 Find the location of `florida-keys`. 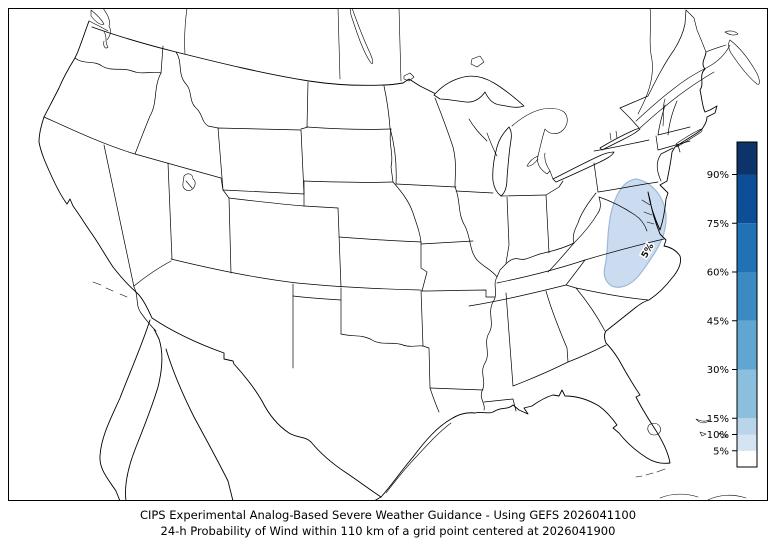

florida-keys is located at coordinates (650, 473).